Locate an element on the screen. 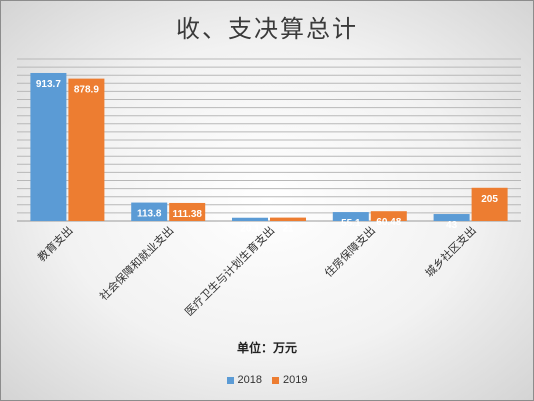 This screenshot has width=534, height=401. data-label-2018-1: 113.8 is located at coordinates (149, 214).